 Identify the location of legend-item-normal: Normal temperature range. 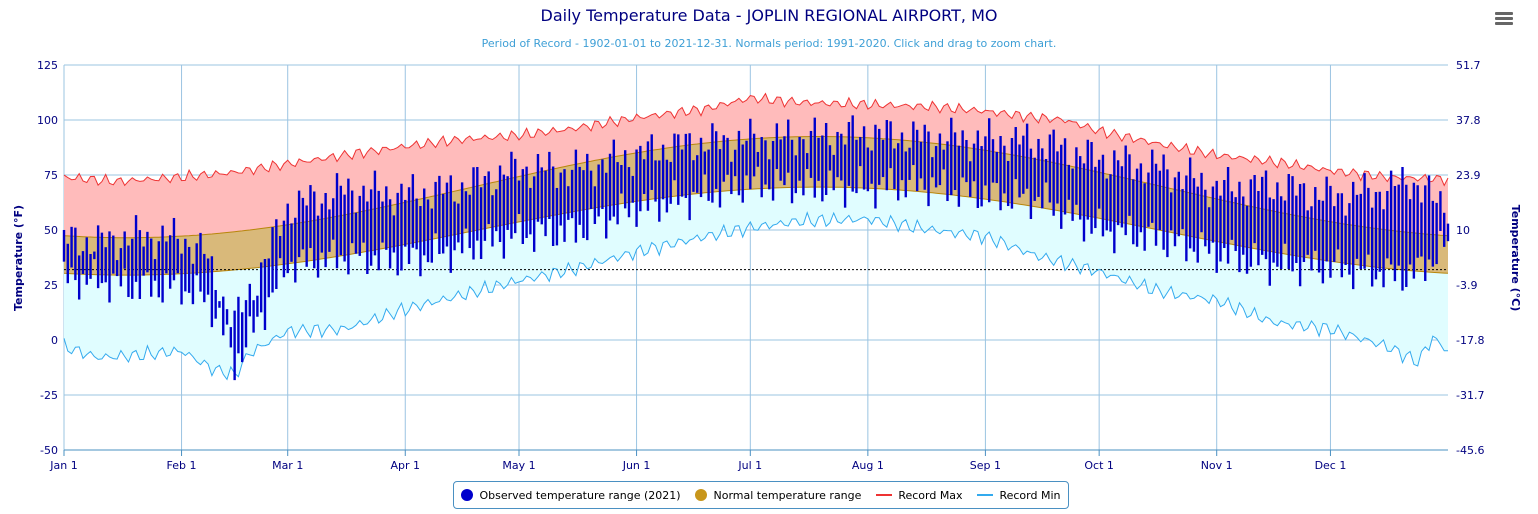
(778, 495).